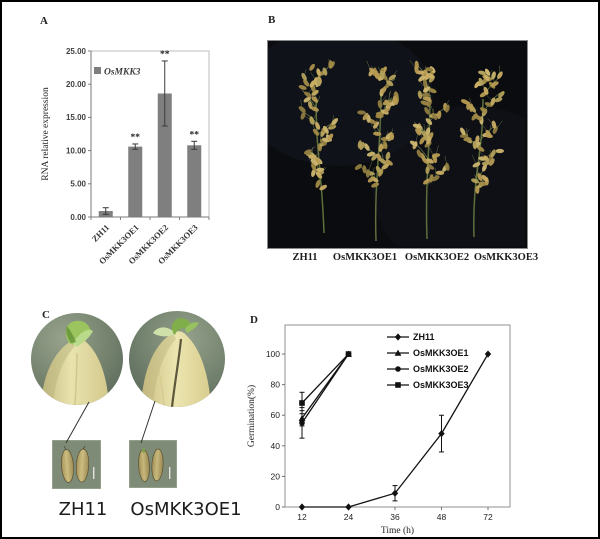  Describe the element at coordinates (153, 464) in the screenshot. I see `seed-pair-photo-osmkk3oe1` at that location.